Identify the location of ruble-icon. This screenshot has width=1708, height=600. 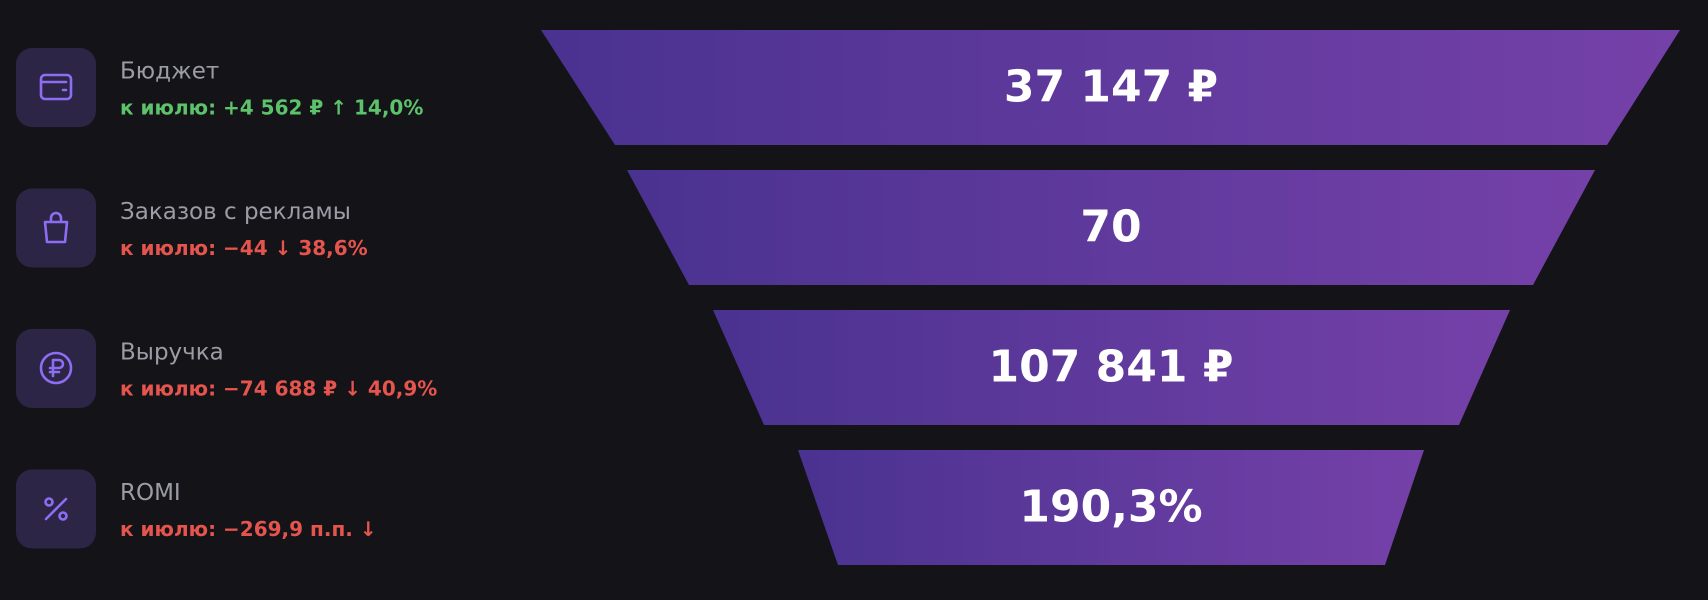
(56, 368).